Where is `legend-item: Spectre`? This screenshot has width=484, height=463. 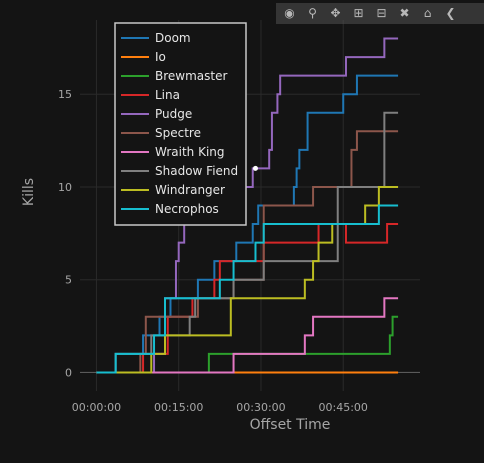
legend-item: Spectre is located at coordinates (161, 133).